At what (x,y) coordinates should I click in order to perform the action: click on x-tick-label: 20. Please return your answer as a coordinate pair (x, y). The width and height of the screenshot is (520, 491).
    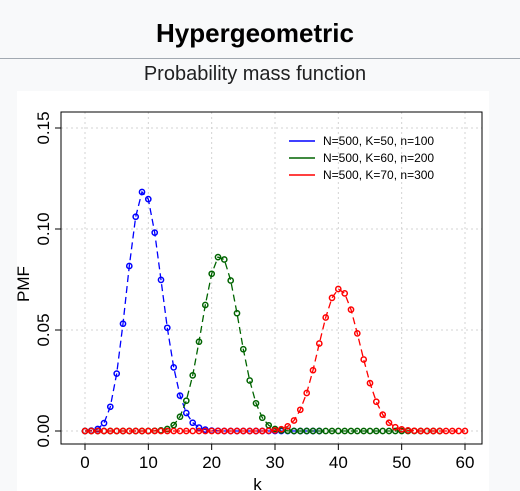
    Looking at the image, I should click on (211, 462).